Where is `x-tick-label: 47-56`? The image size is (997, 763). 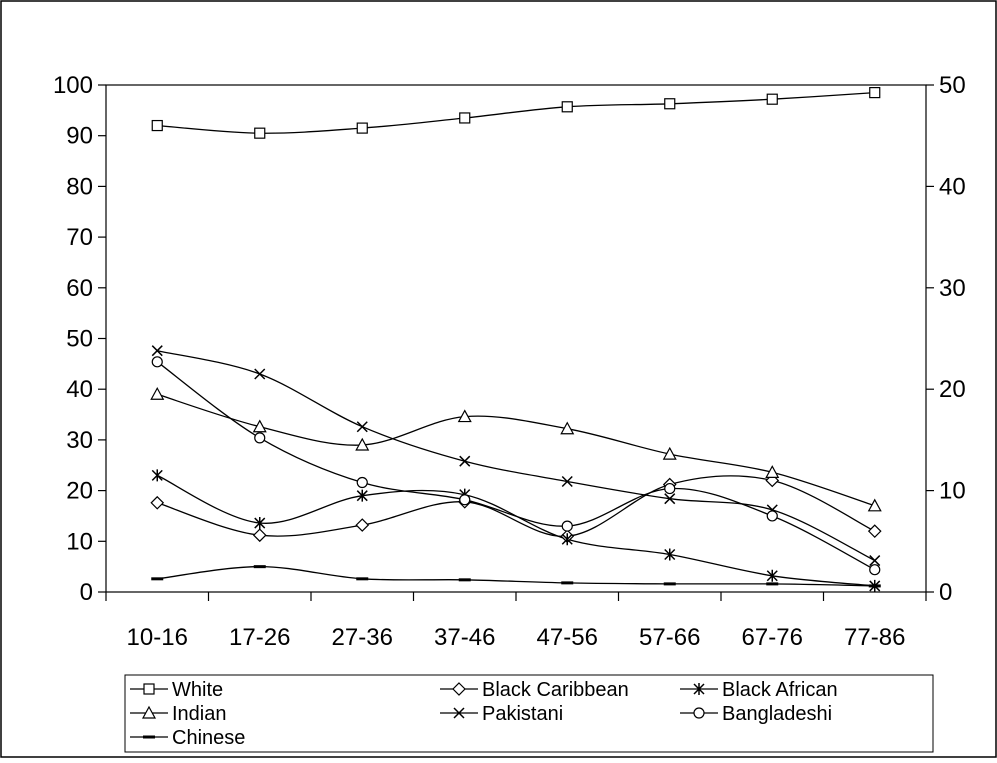 x-tick-label: 47-56 is located at coordinates (567, 637).